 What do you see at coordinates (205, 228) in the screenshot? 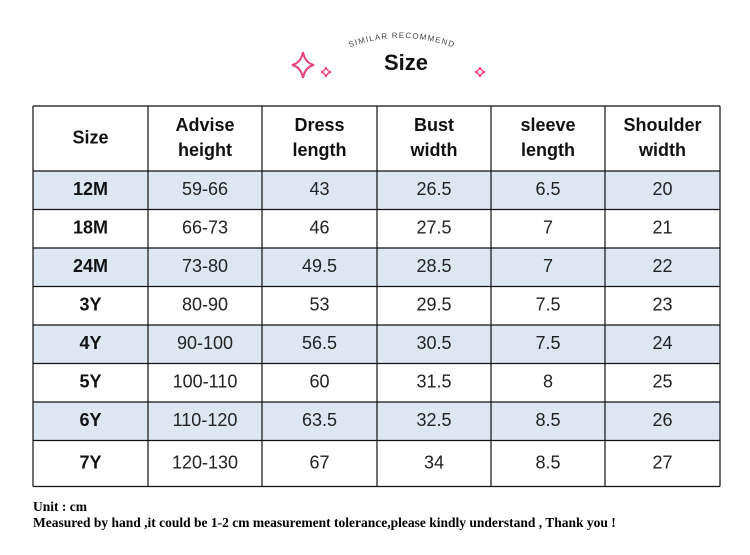
I see `cell: 66-73` at bounding box center [205, 228].